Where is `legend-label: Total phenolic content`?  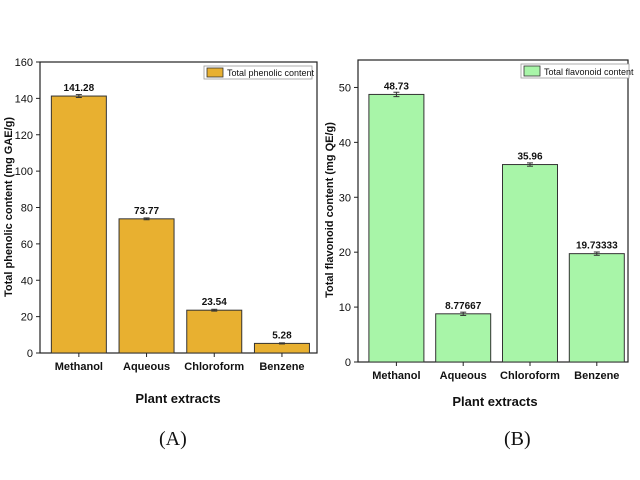 legend-label: Total phenolic content is located at coordinates (271, 73).